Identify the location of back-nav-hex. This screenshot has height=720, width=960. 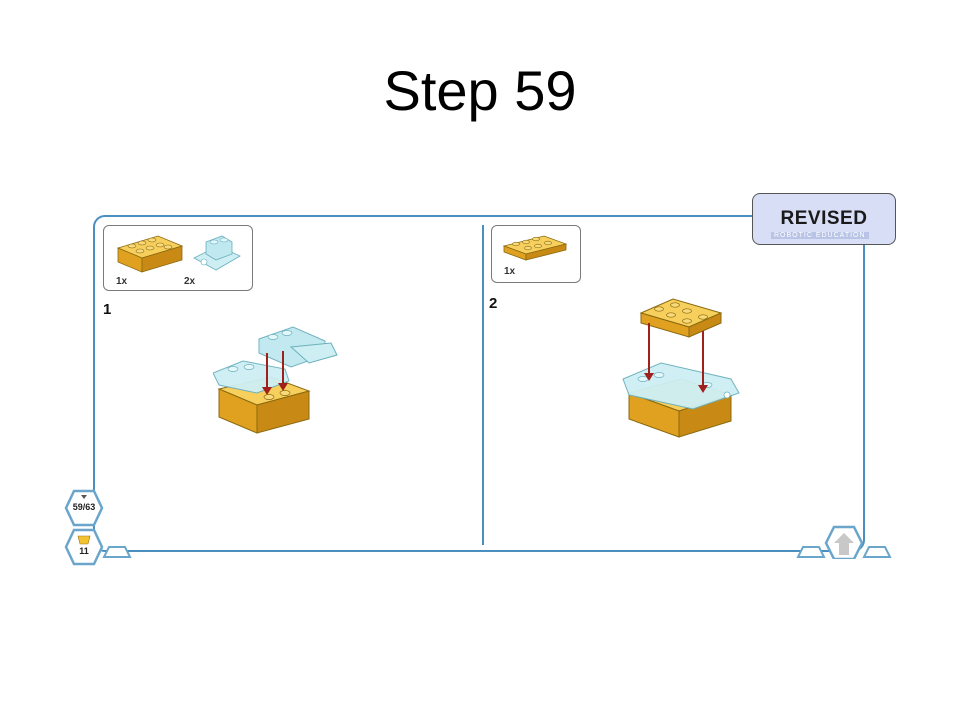
(117, 552).